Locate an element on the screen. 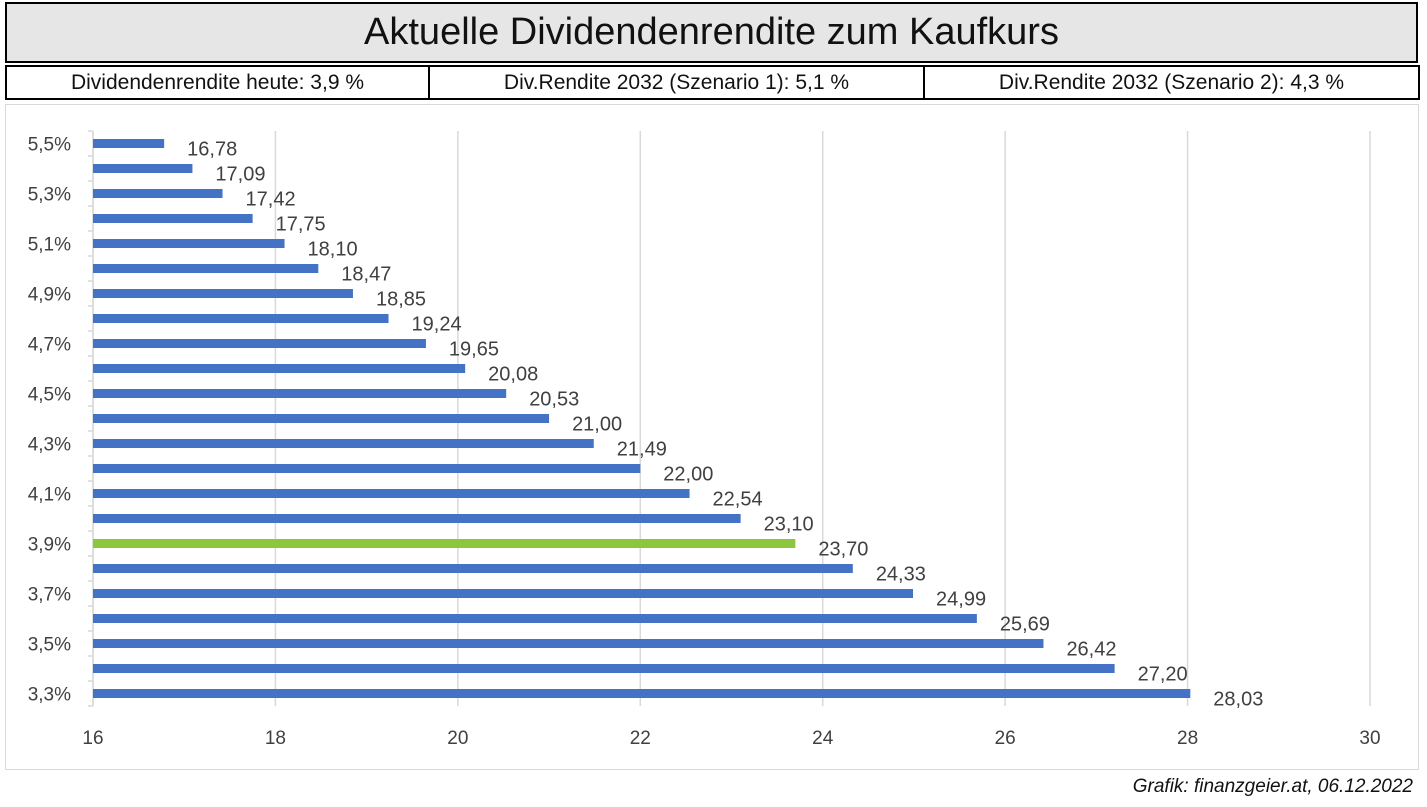 The width and height of the screenshot is (1427, 807). y-tick-label: 4,3% is located at coordinates (49, 445).